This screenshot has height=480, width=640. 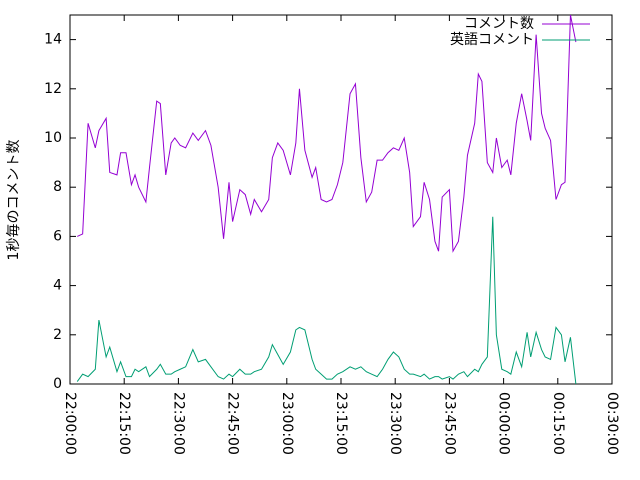 What do you see at coordinates (53, 138) in the screenshot?
I see `y-tick-label: 10` at bounding box center [53, 138].